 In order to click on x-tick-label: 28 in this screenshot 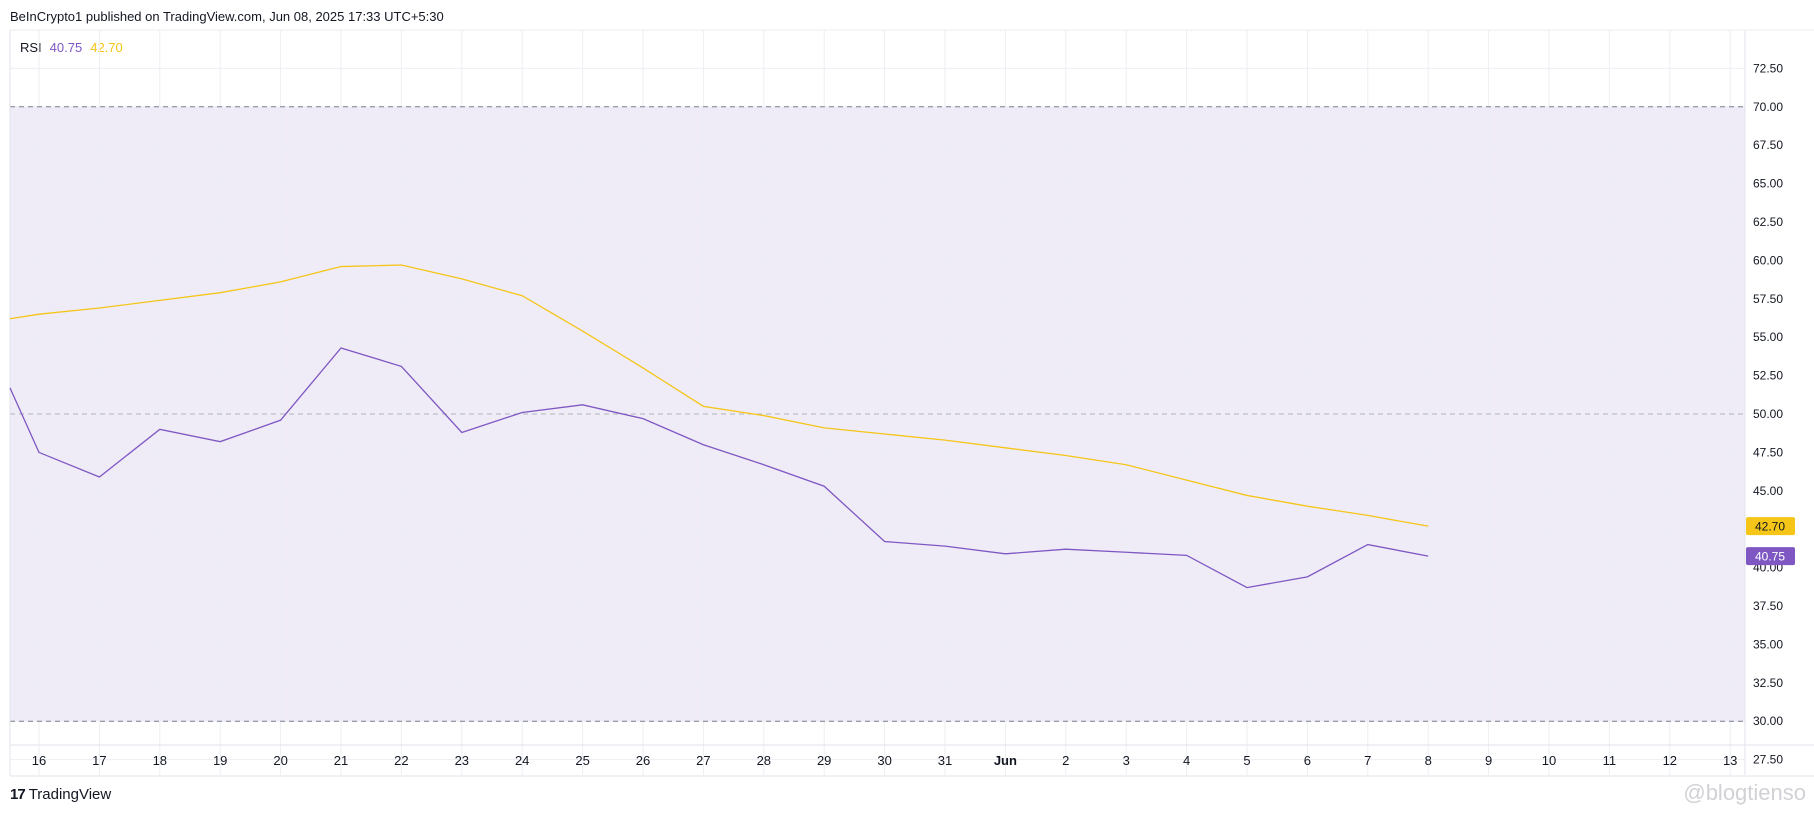, I will do `click(764, 760)`.